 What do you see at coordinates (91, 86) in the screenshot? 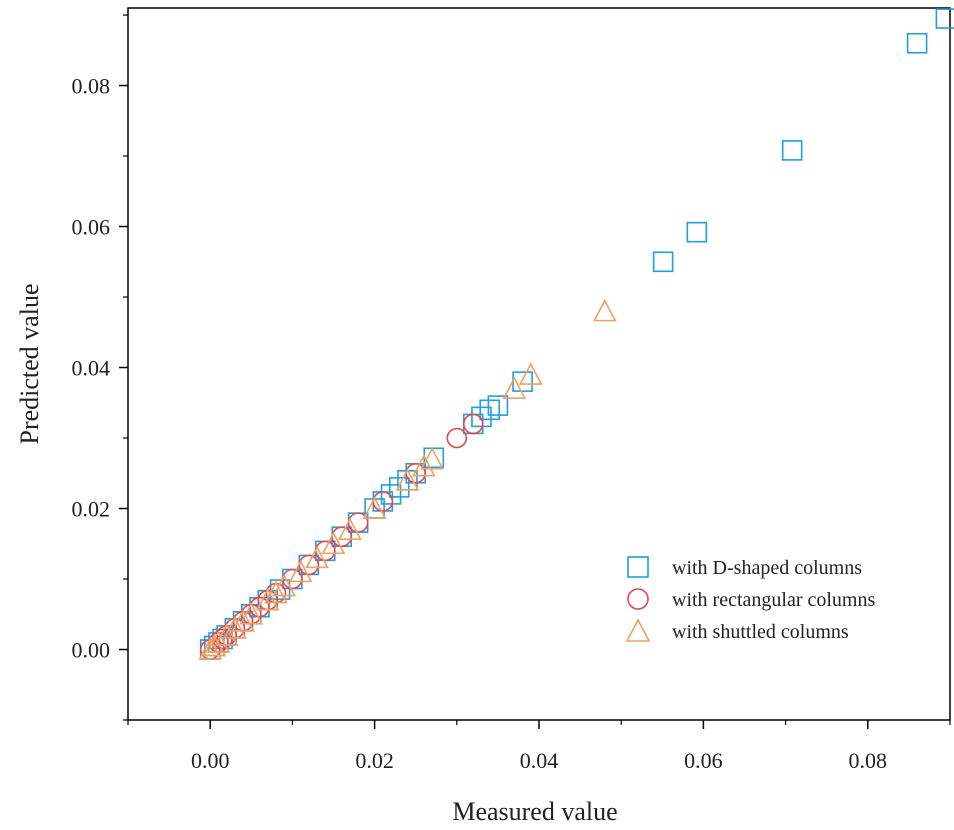
I see `y-tick-label: 0.08` at bounding box center [91, 86].